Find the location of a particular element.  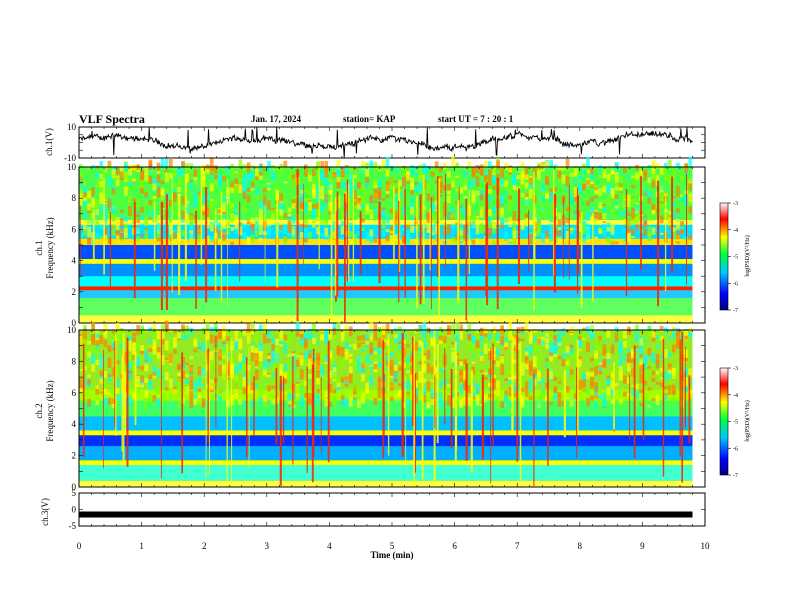

ch1-spectrogram-ytick-label: 8 is located at coordinates (74, 198).